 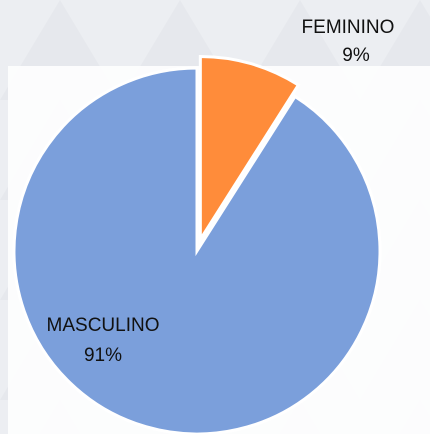 What do you see at coordinates (348, 27) in the screenshot?
I see `slice-label: FEMININO` at bounding box center [348, 27].